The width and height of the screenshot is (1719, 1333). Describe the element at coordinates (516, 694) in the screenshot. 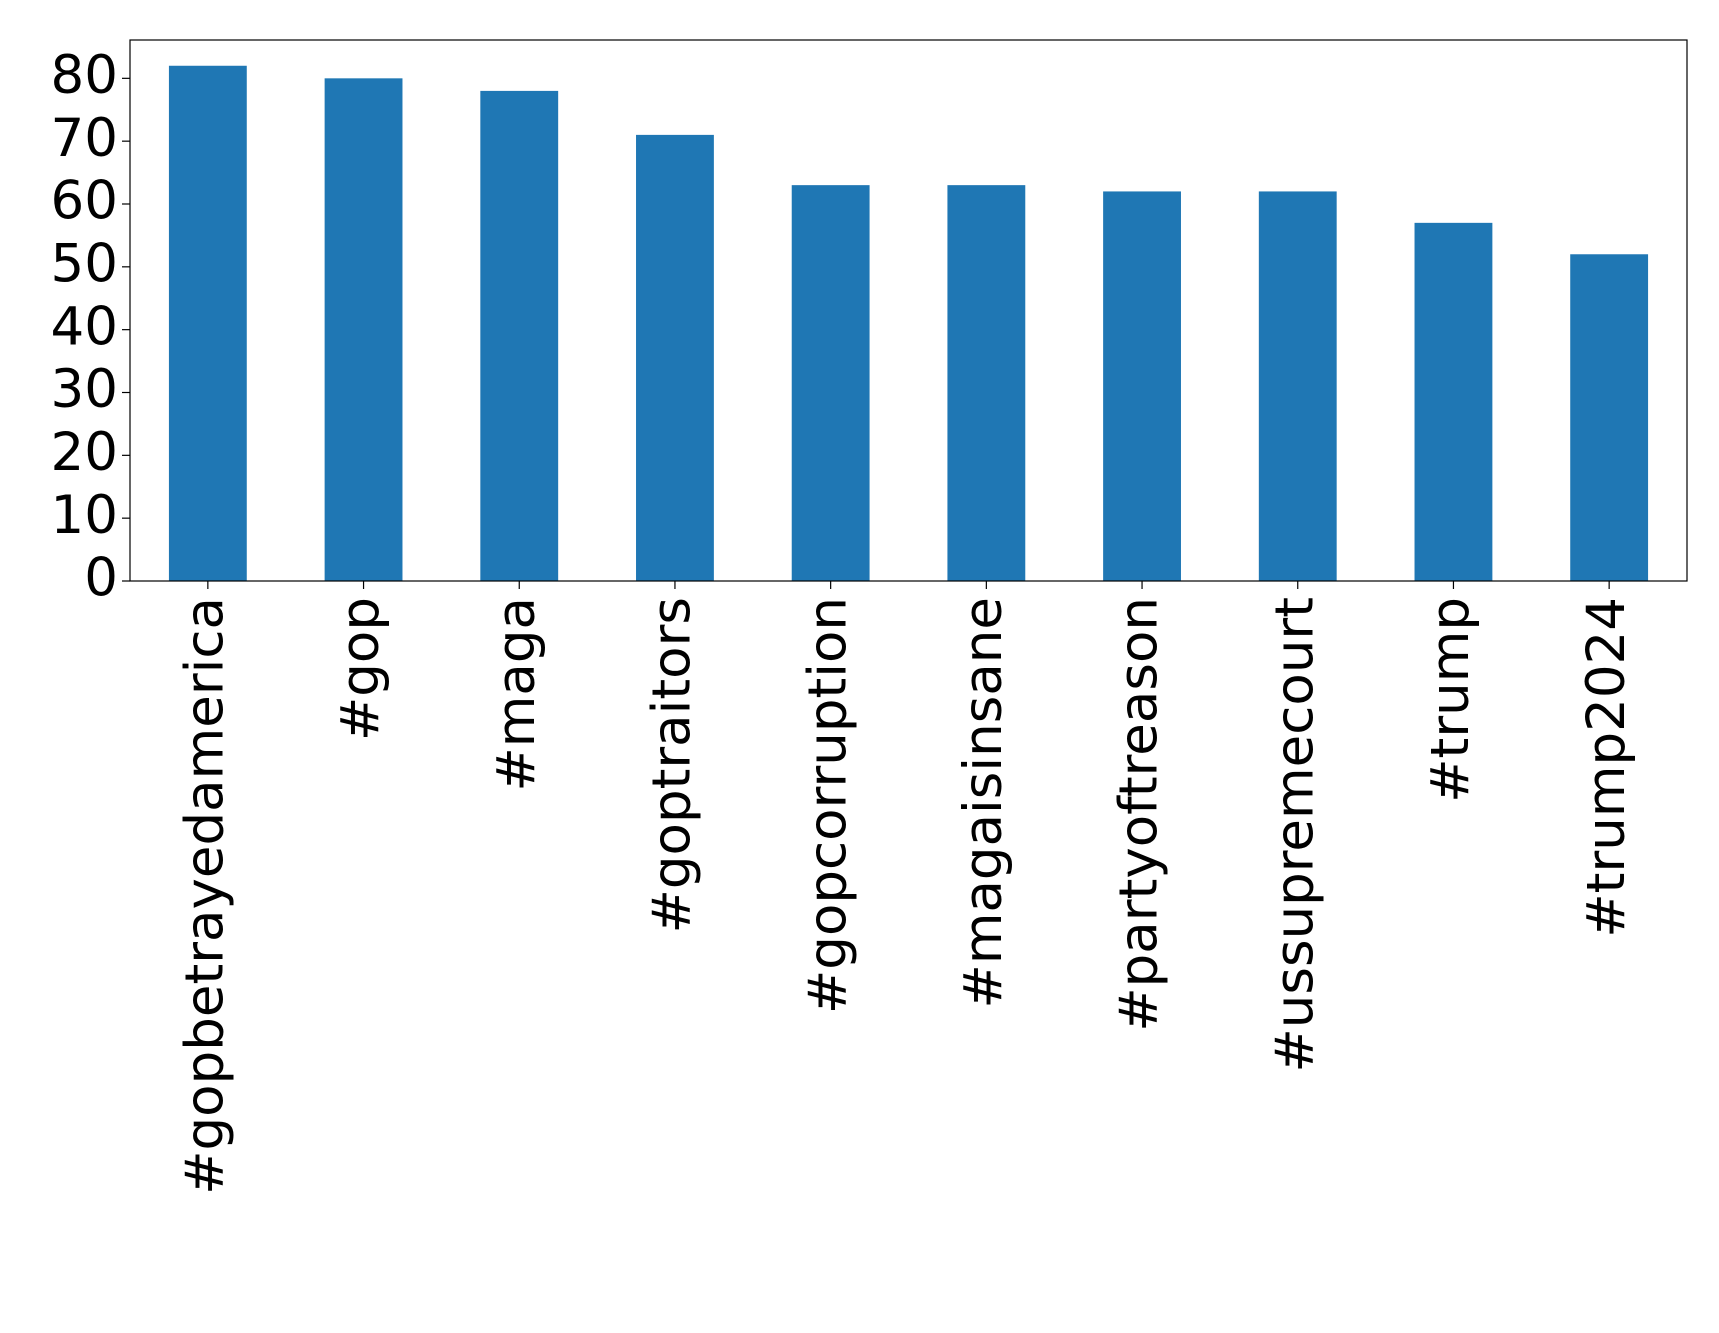

I see `x-tick-label: #maga` at that location.